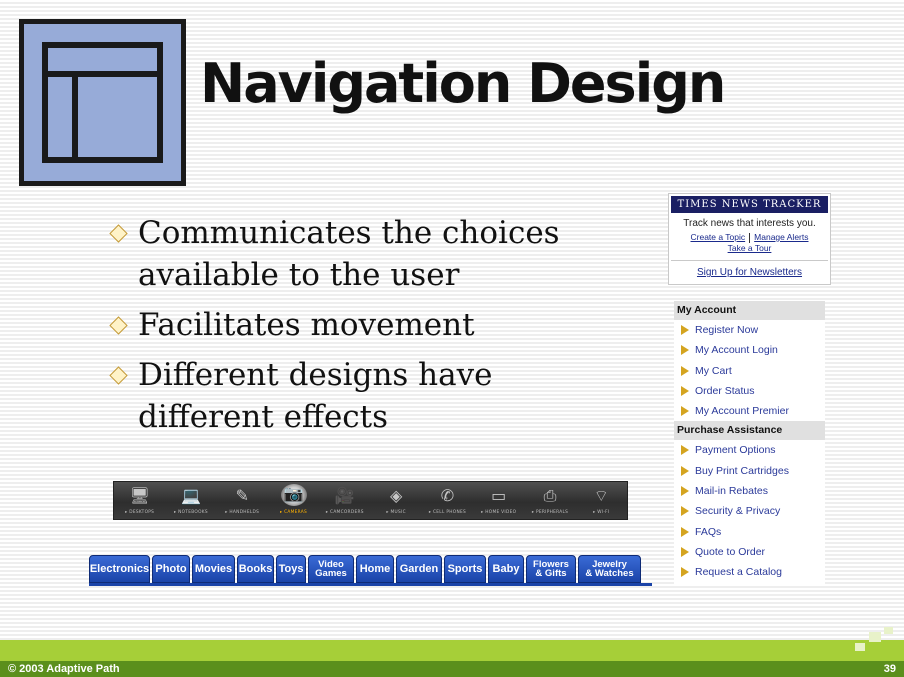  I want to click on tab-sports: Sports, so click(465, 569).